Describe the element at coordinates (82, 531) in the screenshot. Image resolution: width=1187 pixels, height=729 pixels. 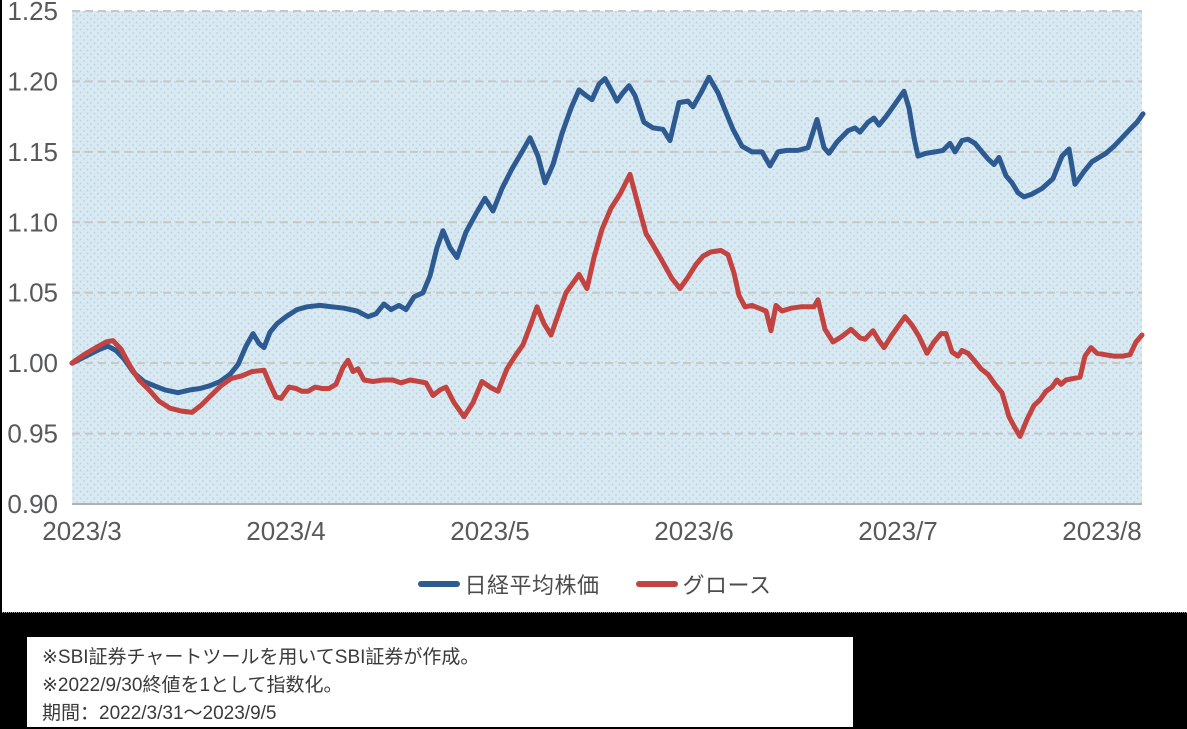
I see `x-tick-label: 2023/3` at that location.